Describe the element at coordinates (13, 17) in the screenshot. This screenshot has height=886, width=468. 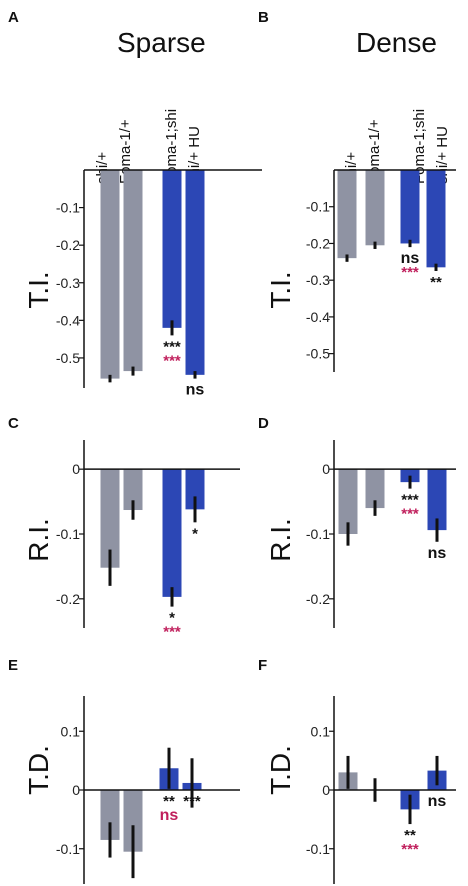
I see `panel-letter-a: A` at that location.